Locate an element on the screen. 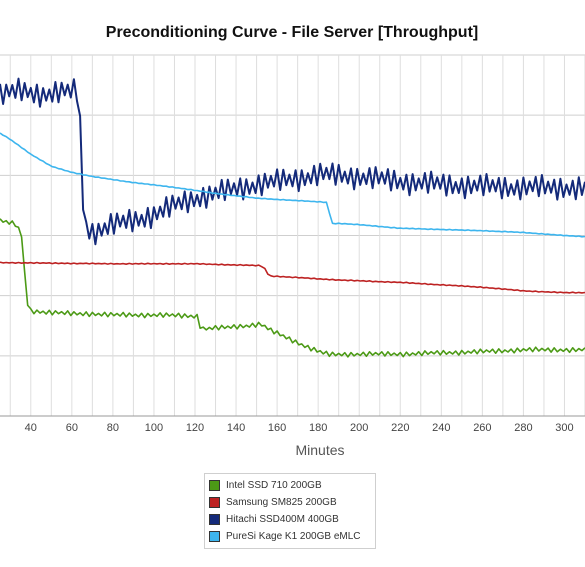 The height and width of the screenshot is (567, 585). legend-label: Intel SSD 710 200GB is located at coordinates (274, 485).